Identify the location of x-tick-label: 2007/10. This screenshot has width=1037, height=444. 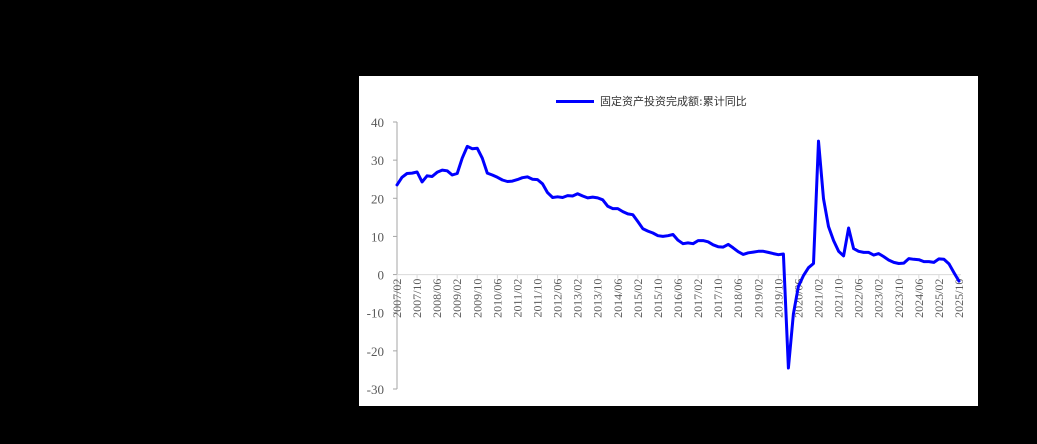
(417, 298).